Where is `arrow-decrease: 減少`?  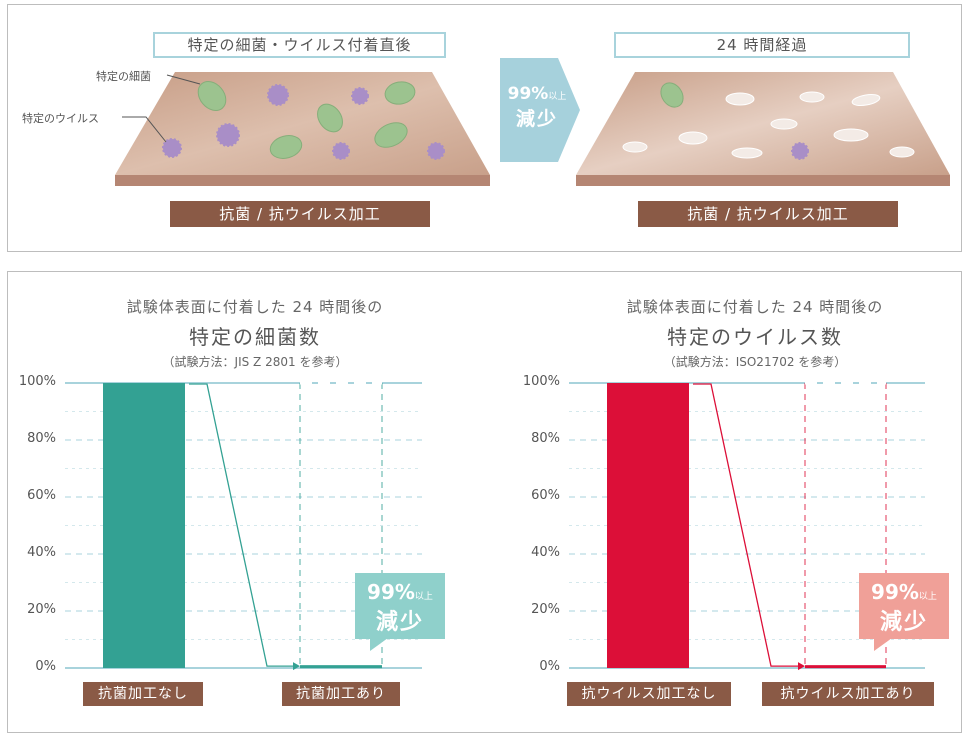
arrow-decrease: 減少 is located at coordinates (536, 119).